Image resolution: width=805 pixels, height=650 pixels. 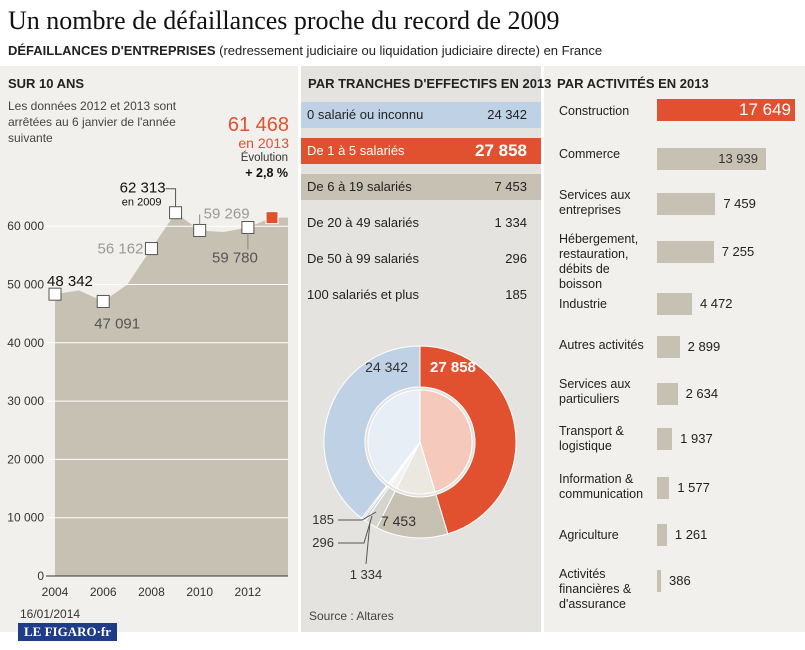 What do you see at coordinates (601, 486) in the screenshot?
I see `activity-label: Information & communication` at bounding box center [601, 486].